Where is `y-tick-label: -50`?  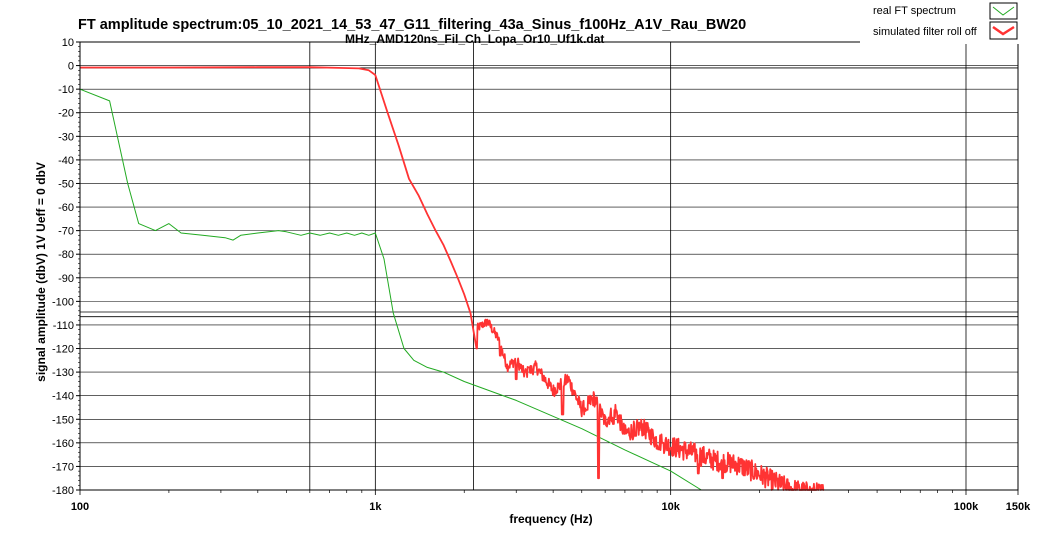 y-tick-label: -50 is located at coordinates (66, 184).